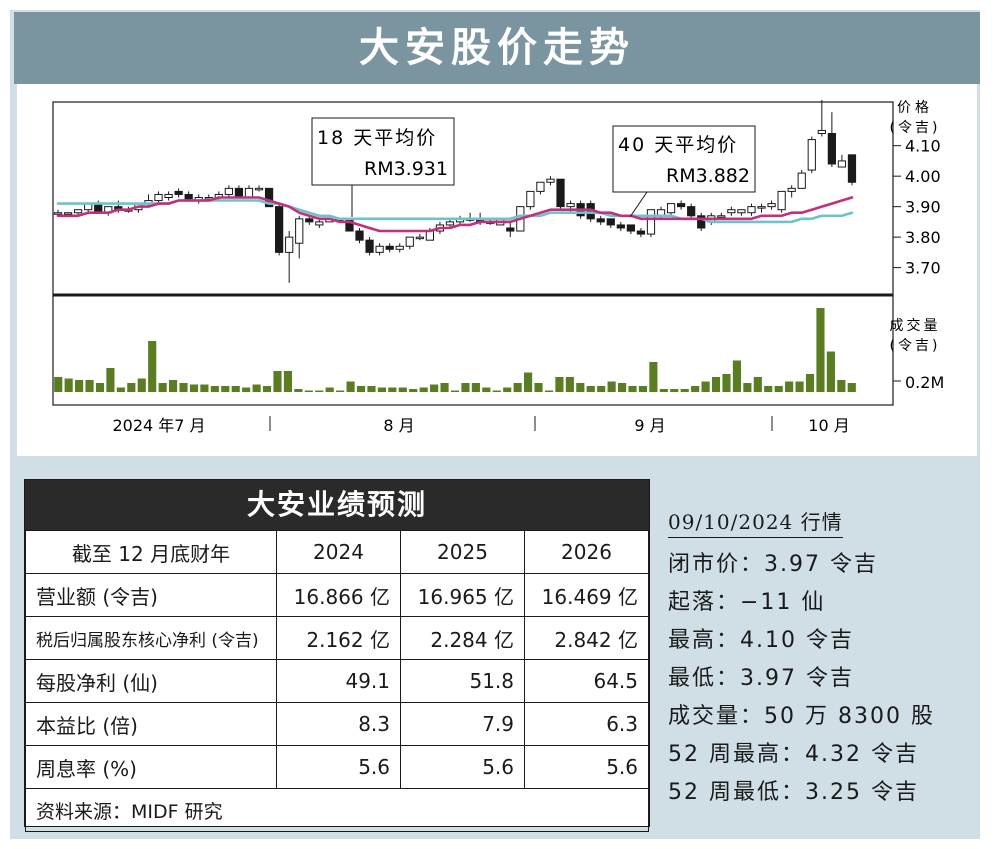 This screenshot has width=994, height=849. What do you see at coordinates (497, 48) in the screenshot?
I see `page-title: 大安股价走势` at bounding box center [497, 48].